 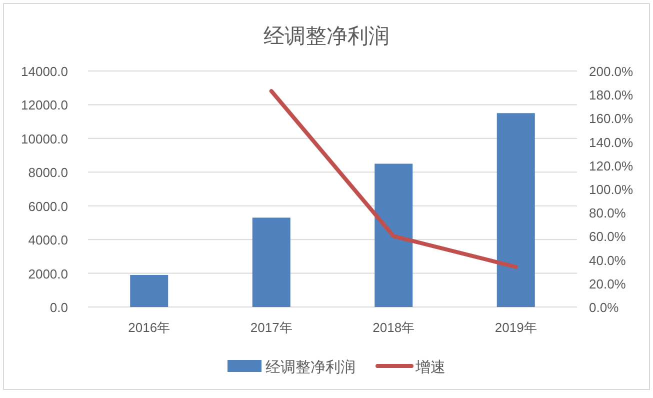 What do you see at coordinates (271, 327) in the screenshot?
I see `x-tick-label: 2017年` at bounding box center [271, 327].